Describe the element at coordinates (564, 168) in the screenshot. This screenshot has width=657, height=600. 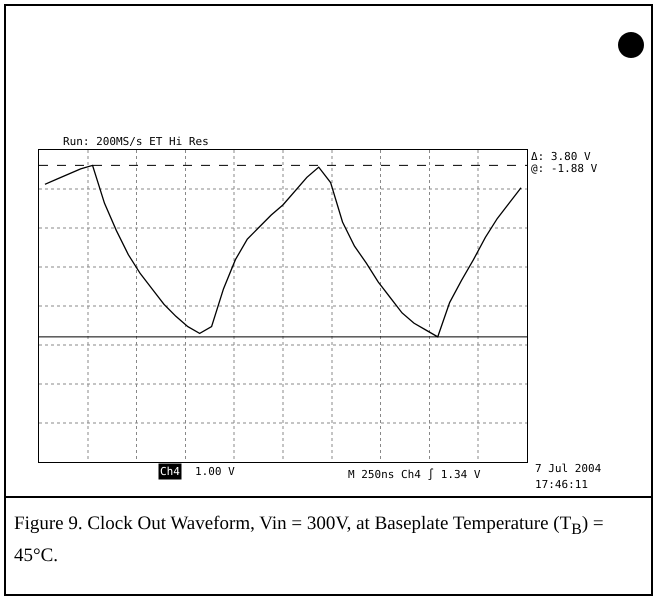
I see `text: @: -1.88 V` at that location.